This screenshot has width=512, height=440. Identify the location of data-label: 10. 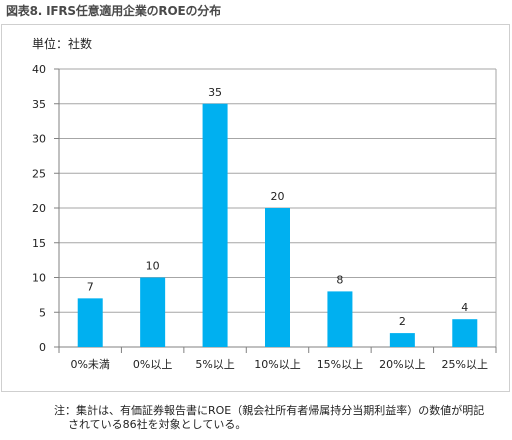
(153, 266).